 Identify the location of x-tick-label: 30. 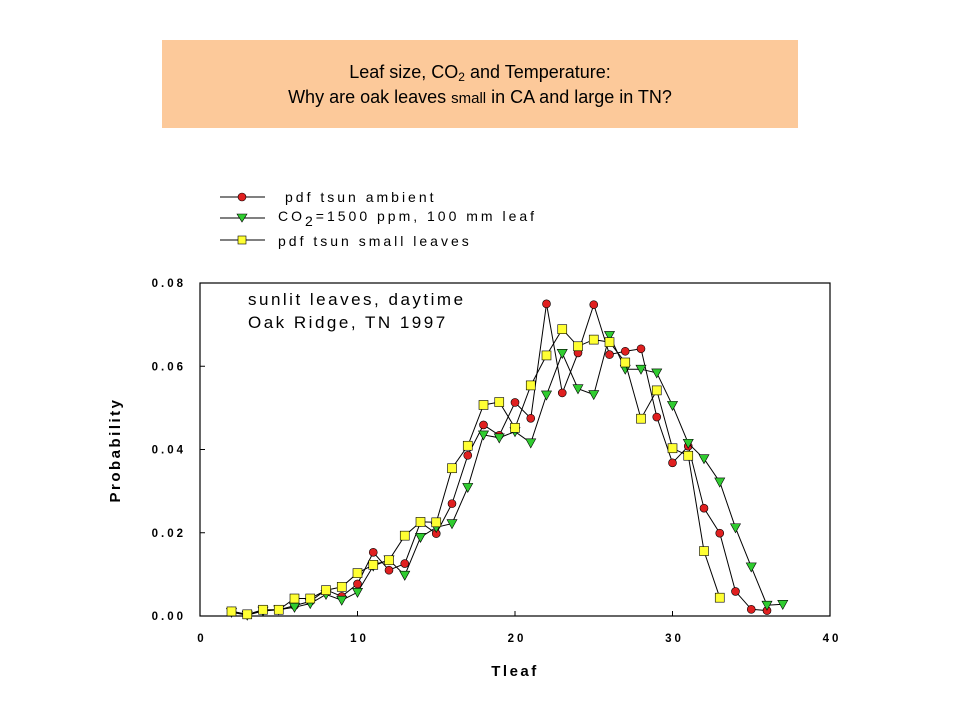
(674, 639).